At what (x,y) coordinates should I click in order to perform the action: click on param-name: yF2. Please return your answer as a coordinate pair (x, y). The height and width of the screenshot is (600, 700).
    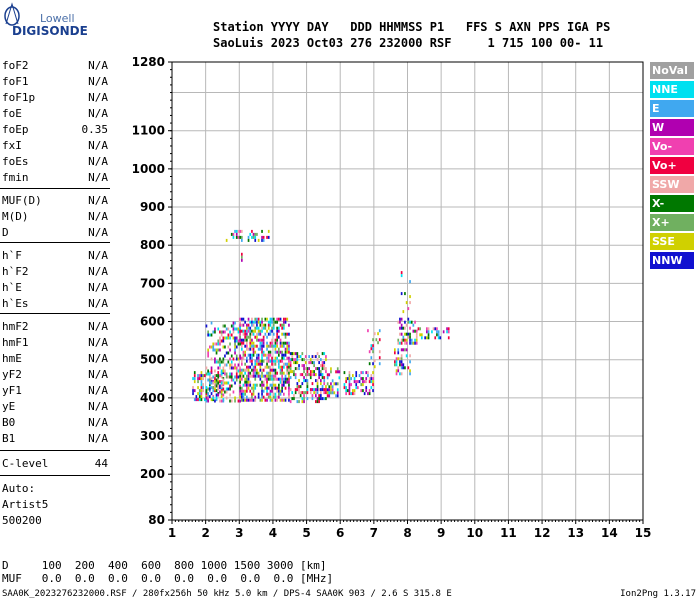
    Looking at the image, I should click on (12, 374).